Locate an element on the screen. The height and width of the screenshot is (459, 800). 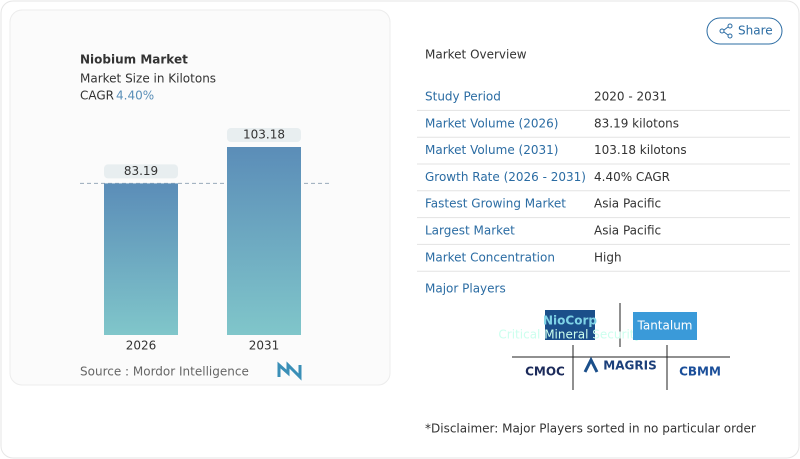
magris-mark is located at coordinates (591, 364).